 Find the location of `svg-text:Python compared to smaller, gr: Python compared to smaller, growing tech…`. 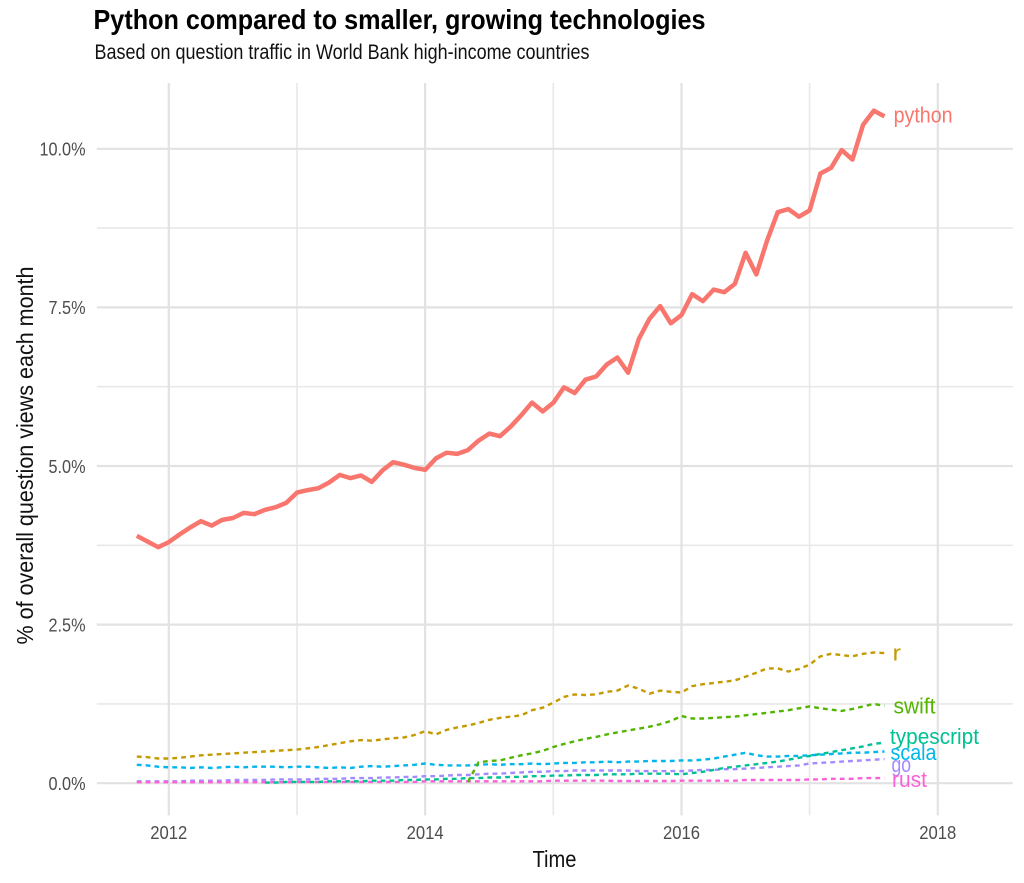

svg-text:Python compared to smaller, gr: Python compared to smaller, growing tech… is located at coordinates (400, 19).